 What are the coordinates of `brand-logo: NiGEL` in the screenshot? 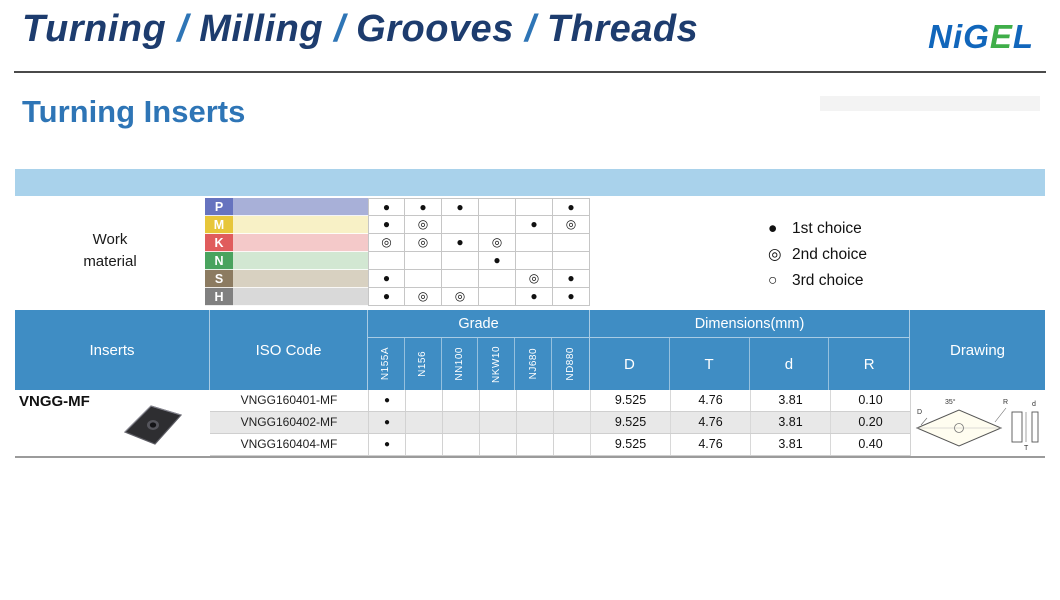 It's located at (981, 37).